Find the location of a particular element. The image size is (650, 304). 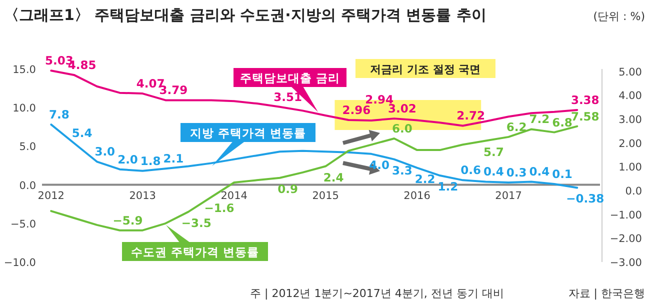

series-label: 수도권 주택가격 변동률 is located at coordinates (195, 252).